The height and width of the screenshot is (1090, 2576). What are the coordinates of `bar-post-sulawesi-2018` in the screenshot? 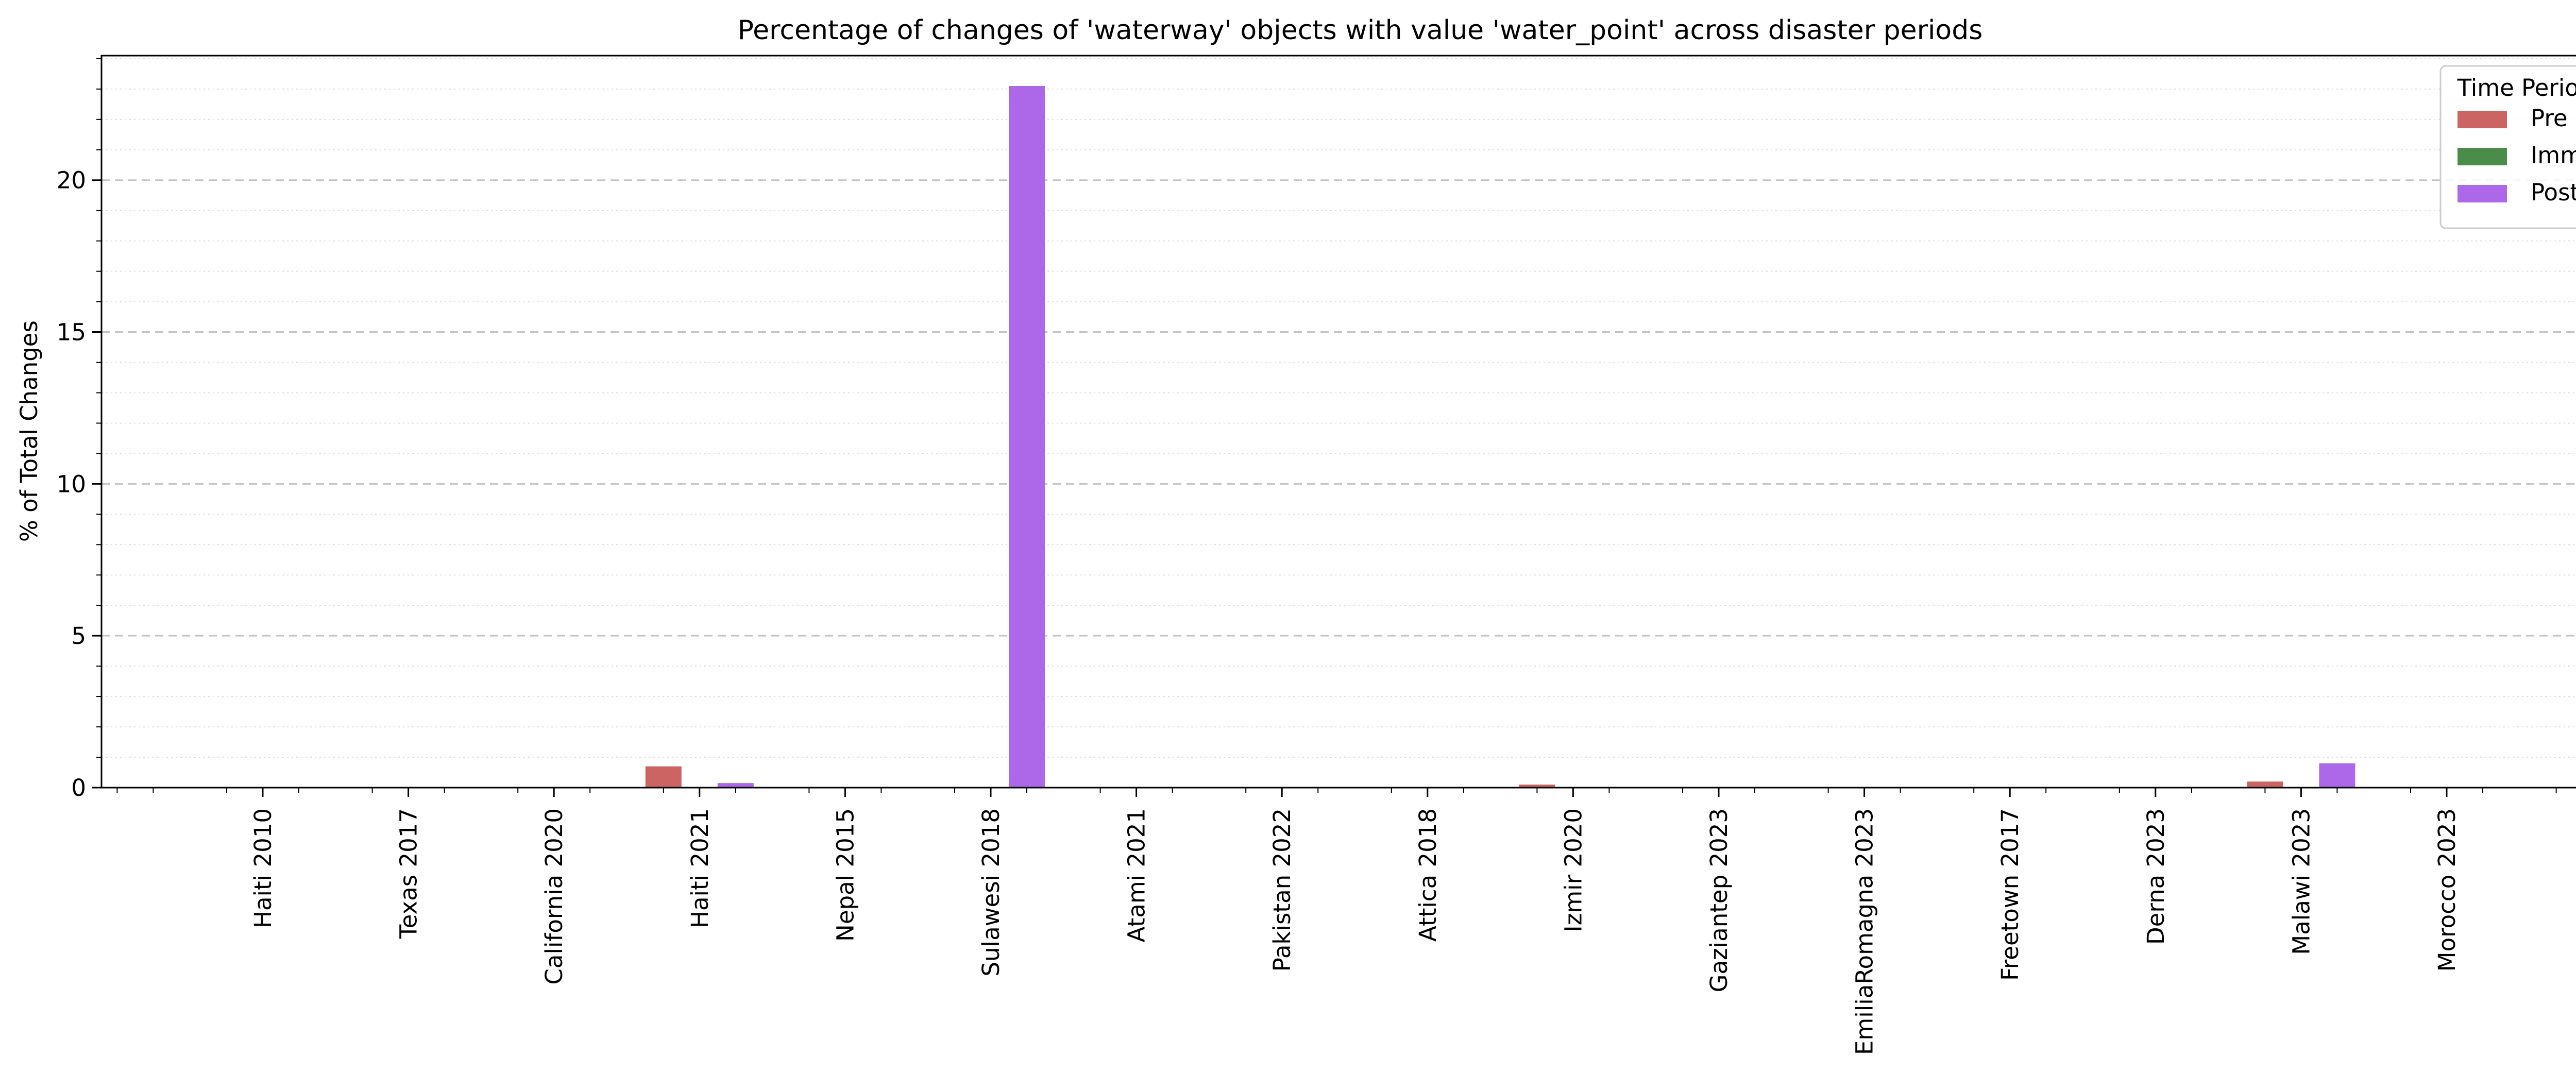 It's located at (1027, 437).